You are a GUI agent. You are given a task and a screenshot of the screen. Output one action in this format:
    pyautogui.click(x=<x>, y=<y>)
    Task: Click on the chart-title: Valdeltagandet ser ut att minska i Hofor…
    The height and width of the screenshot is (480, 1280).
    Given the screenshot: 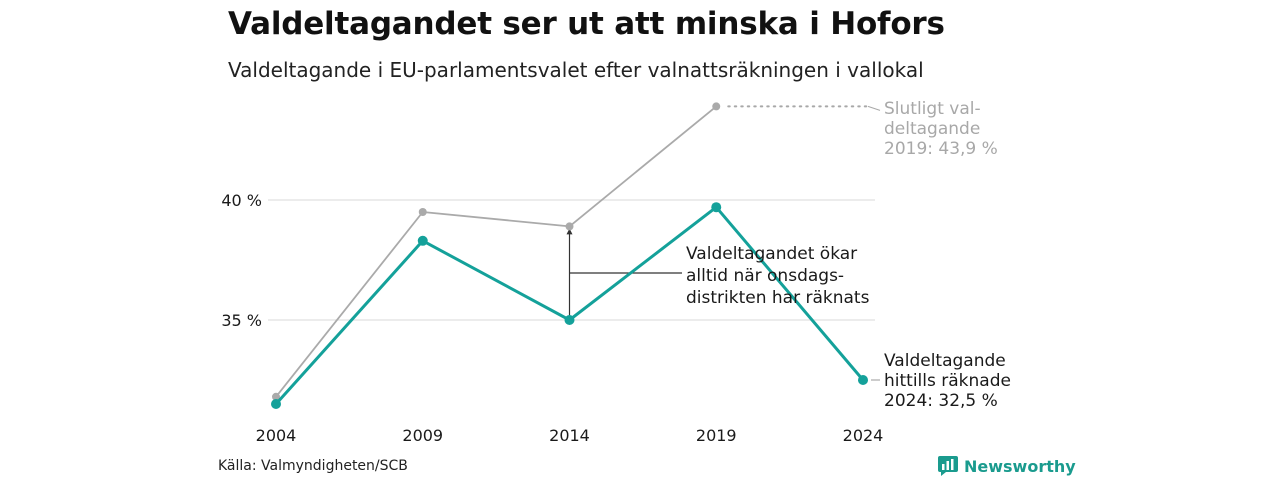 What is the action you would take?
    pyautogui.click(x=586, y=24)
    